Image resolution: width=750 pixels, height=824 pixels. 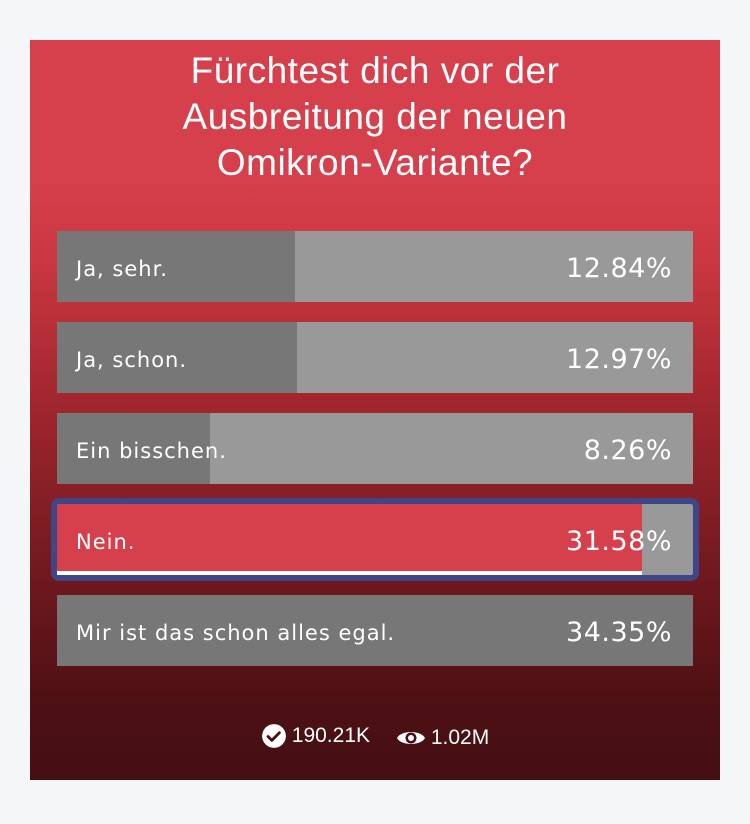 What do you see at coordinates (151, 451) in the screenshot?
I see `option-label: Ein bisschen.` at bounding box center [151, 451].